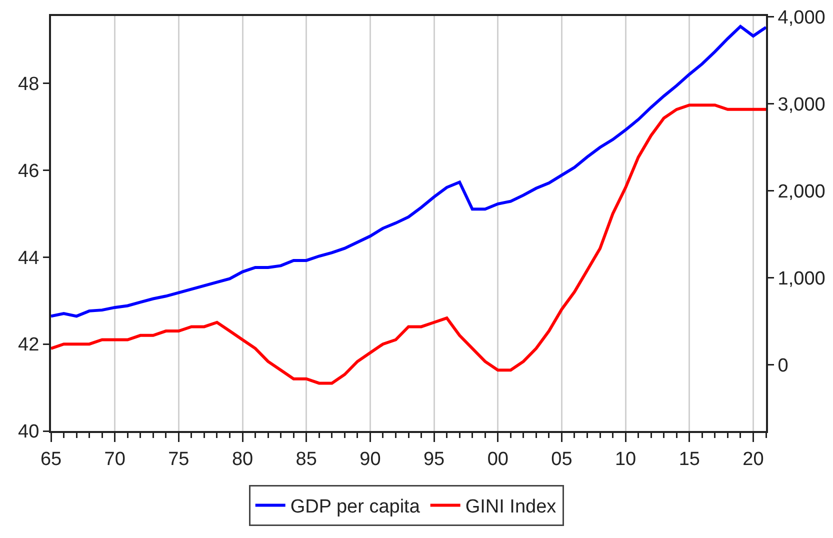 The height and width of the screenshot is (538, 833). Describe the element at coordinates (434, 459) in the screenshot. I see `x-tick-label: 95` at that location.